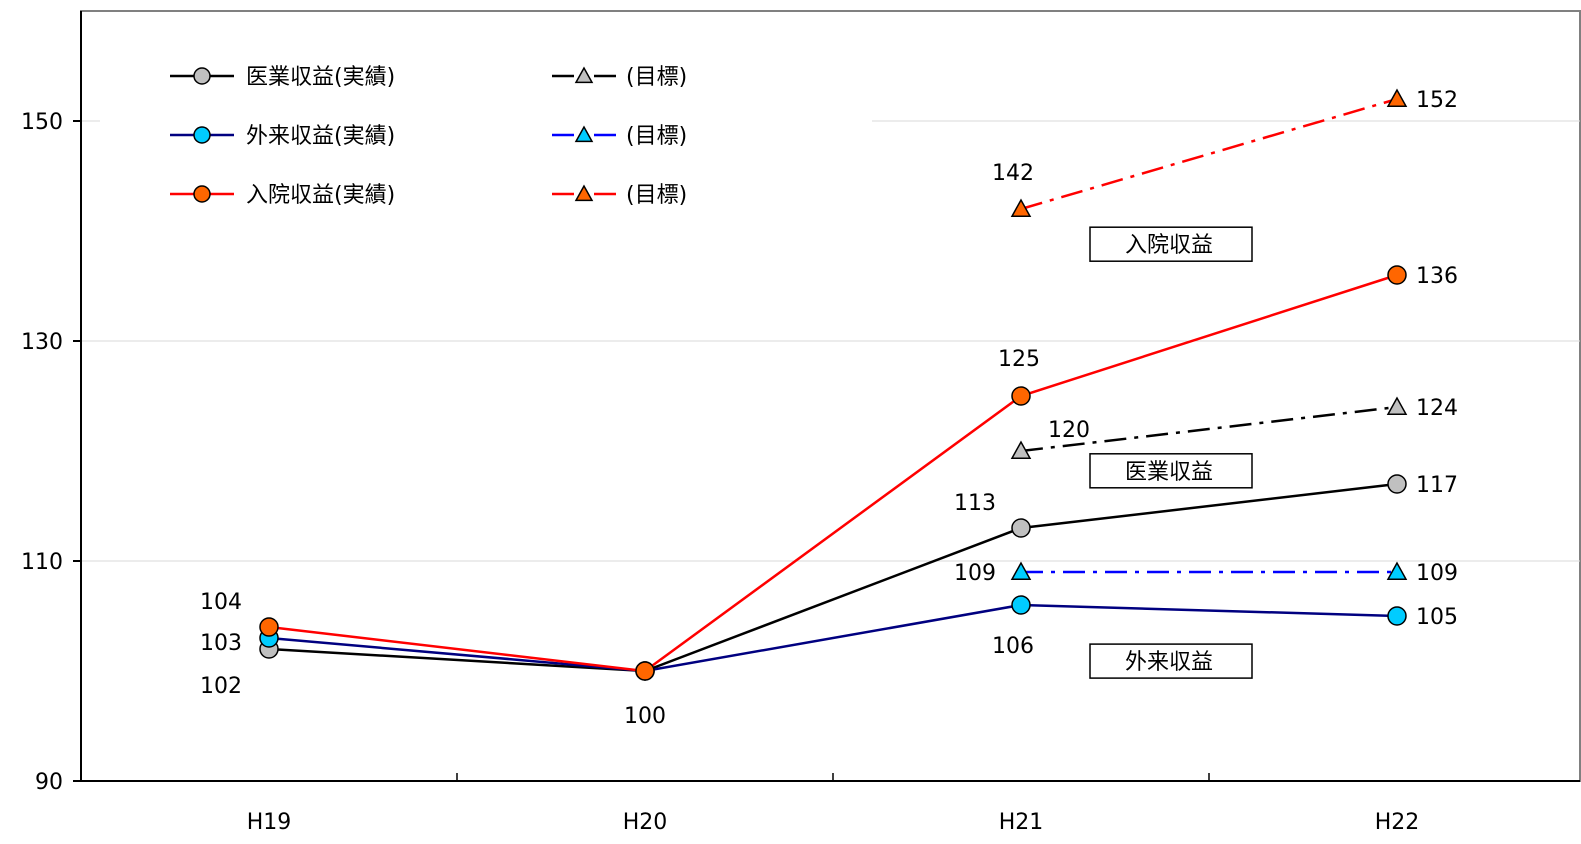 This screenshot has width=1581, height=844. I want to click on legend-label: 外来収益(実績), so click(320, 136).